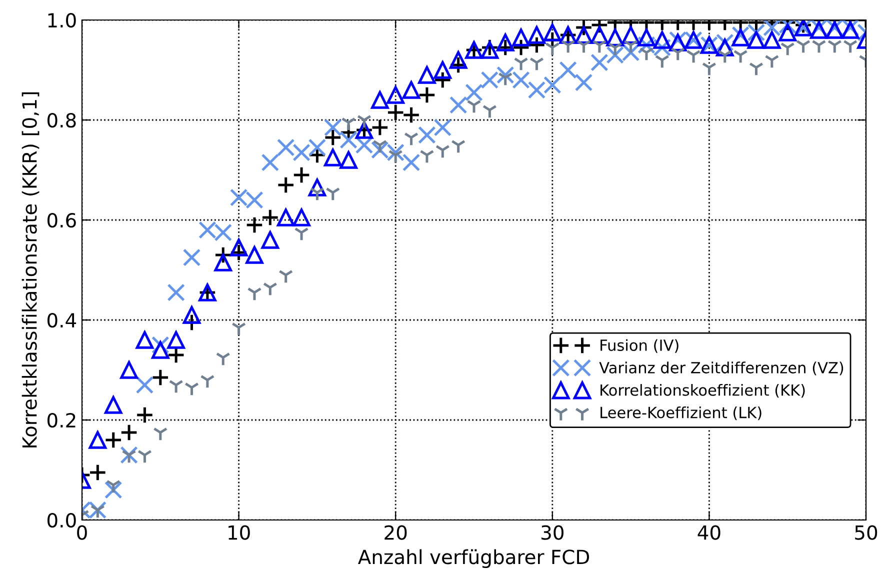  Describe the element at coordinates (709, 532) in the screenshot. I see `x-tick-label: 40` at that location.